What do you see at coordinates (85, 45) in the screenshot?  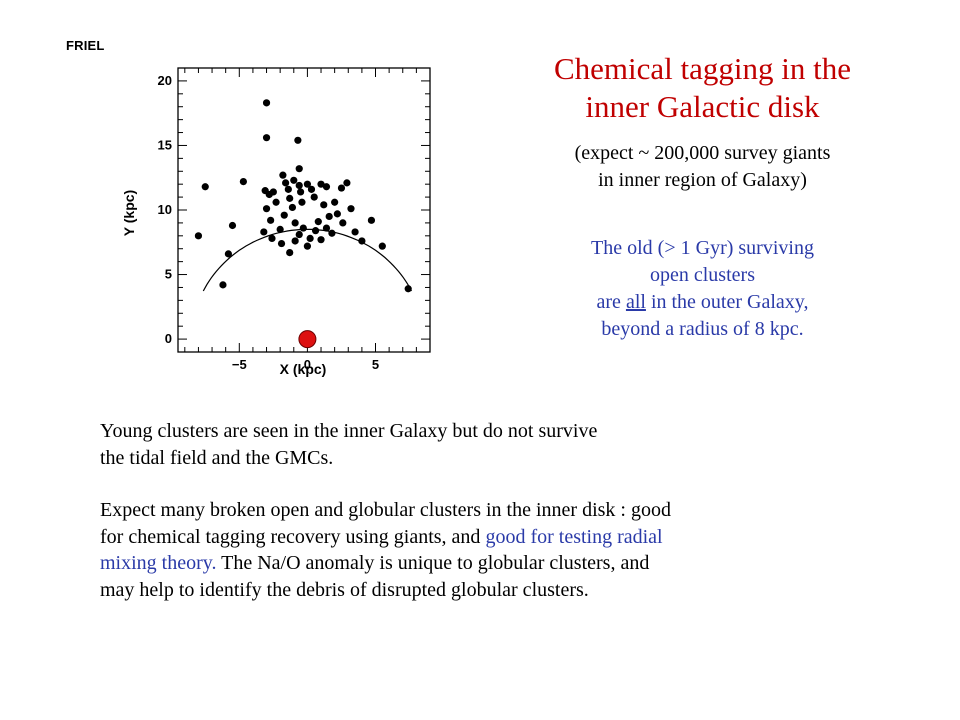 I see `figure-credit: FRIEL` at bounding box center [85, 45].